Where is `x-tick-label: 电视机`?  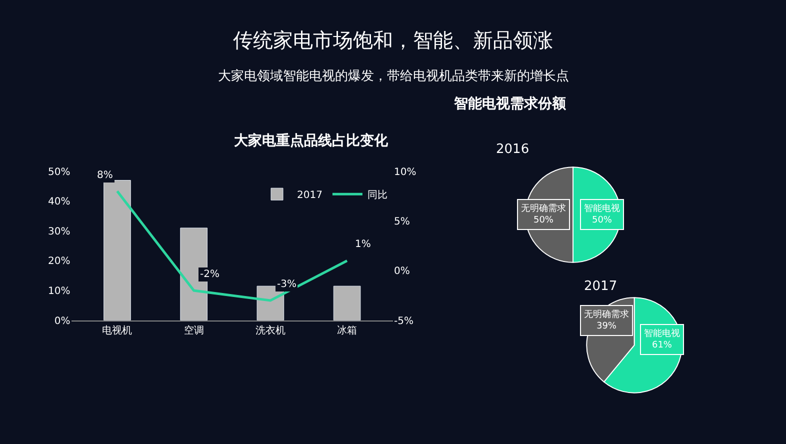 x-tick-label: 电视机 is located at coordinates (117, 330).